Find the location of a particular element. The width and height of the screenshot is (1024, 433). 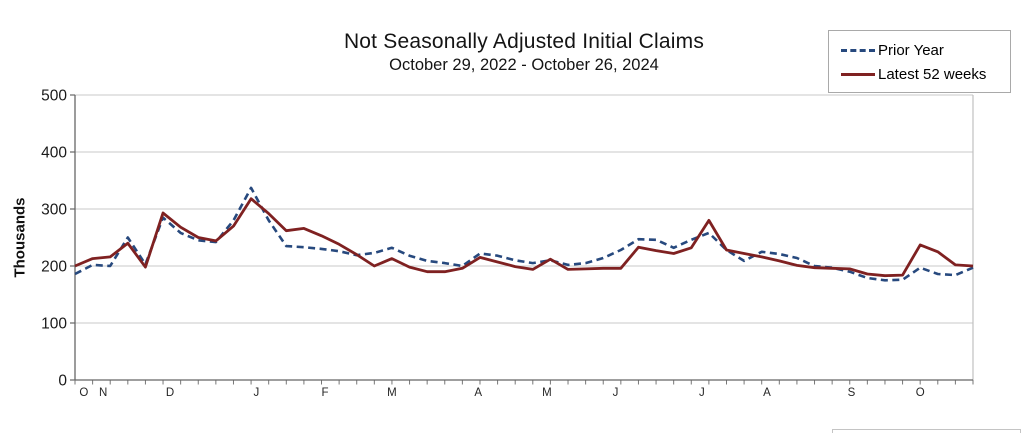

legend-label-latest-52-weeks: Latest 52 weeks is located at coordinates (932, 74).